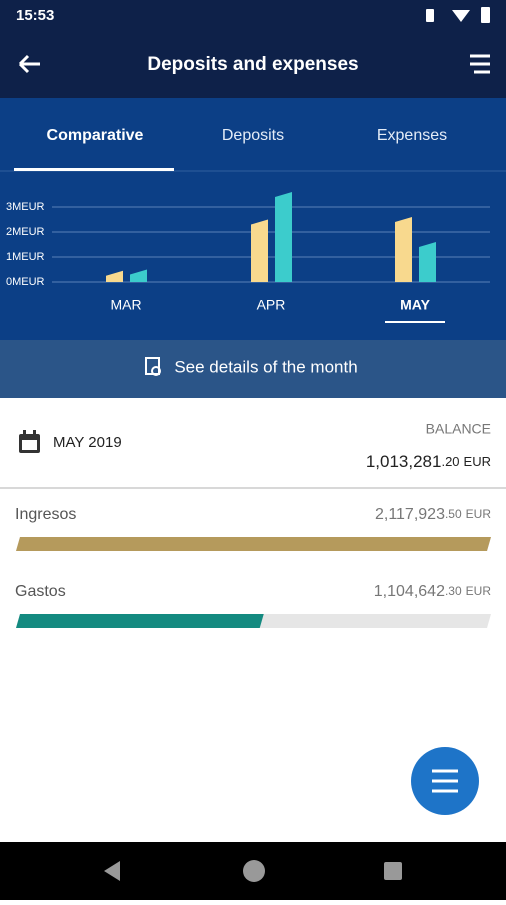 The image size is (506, 905). I want to click on details-icon, so click(153, 366).